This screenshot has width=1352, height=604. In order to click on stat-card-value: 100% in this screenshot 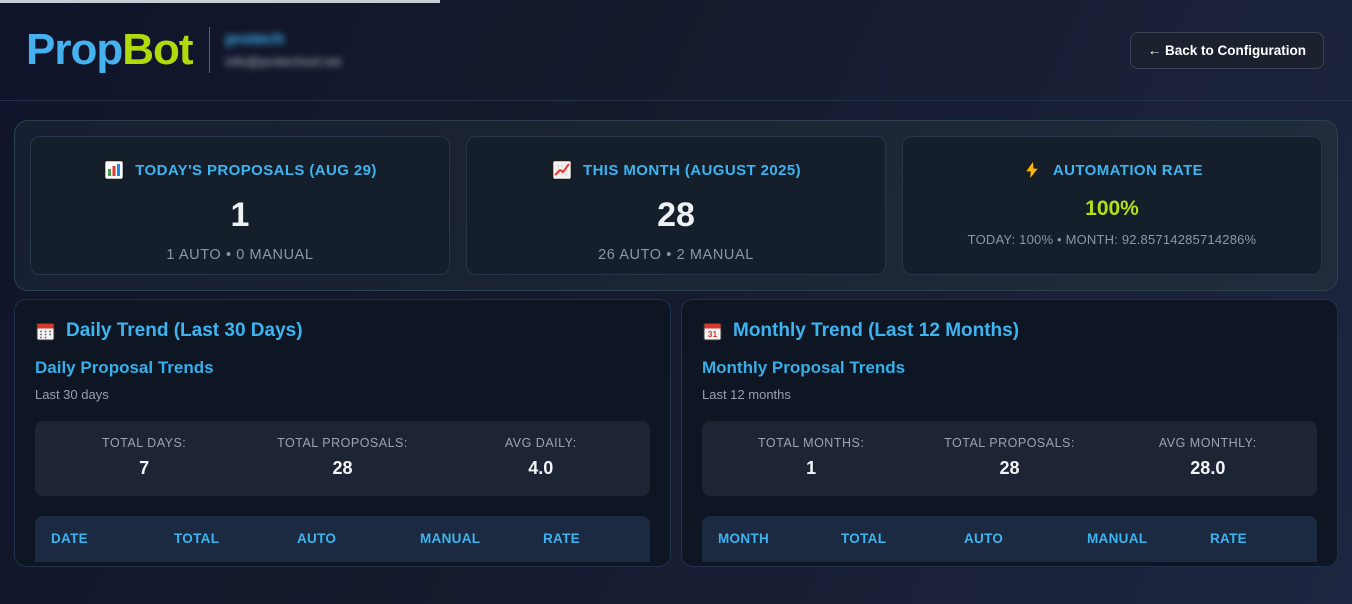, I will do `click(1112, 208)`.